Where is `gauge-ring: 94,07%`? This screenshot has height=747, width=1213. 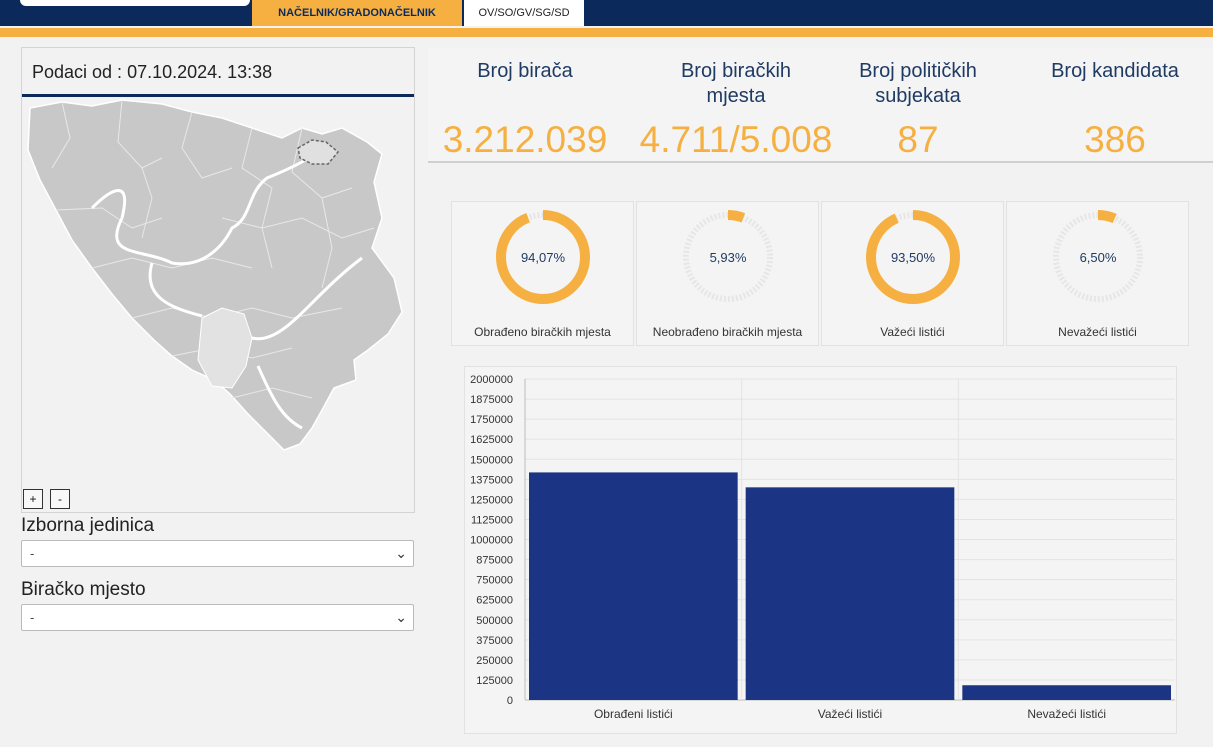 gauge-ring: 94,07% is located at coordinates (543, 257).